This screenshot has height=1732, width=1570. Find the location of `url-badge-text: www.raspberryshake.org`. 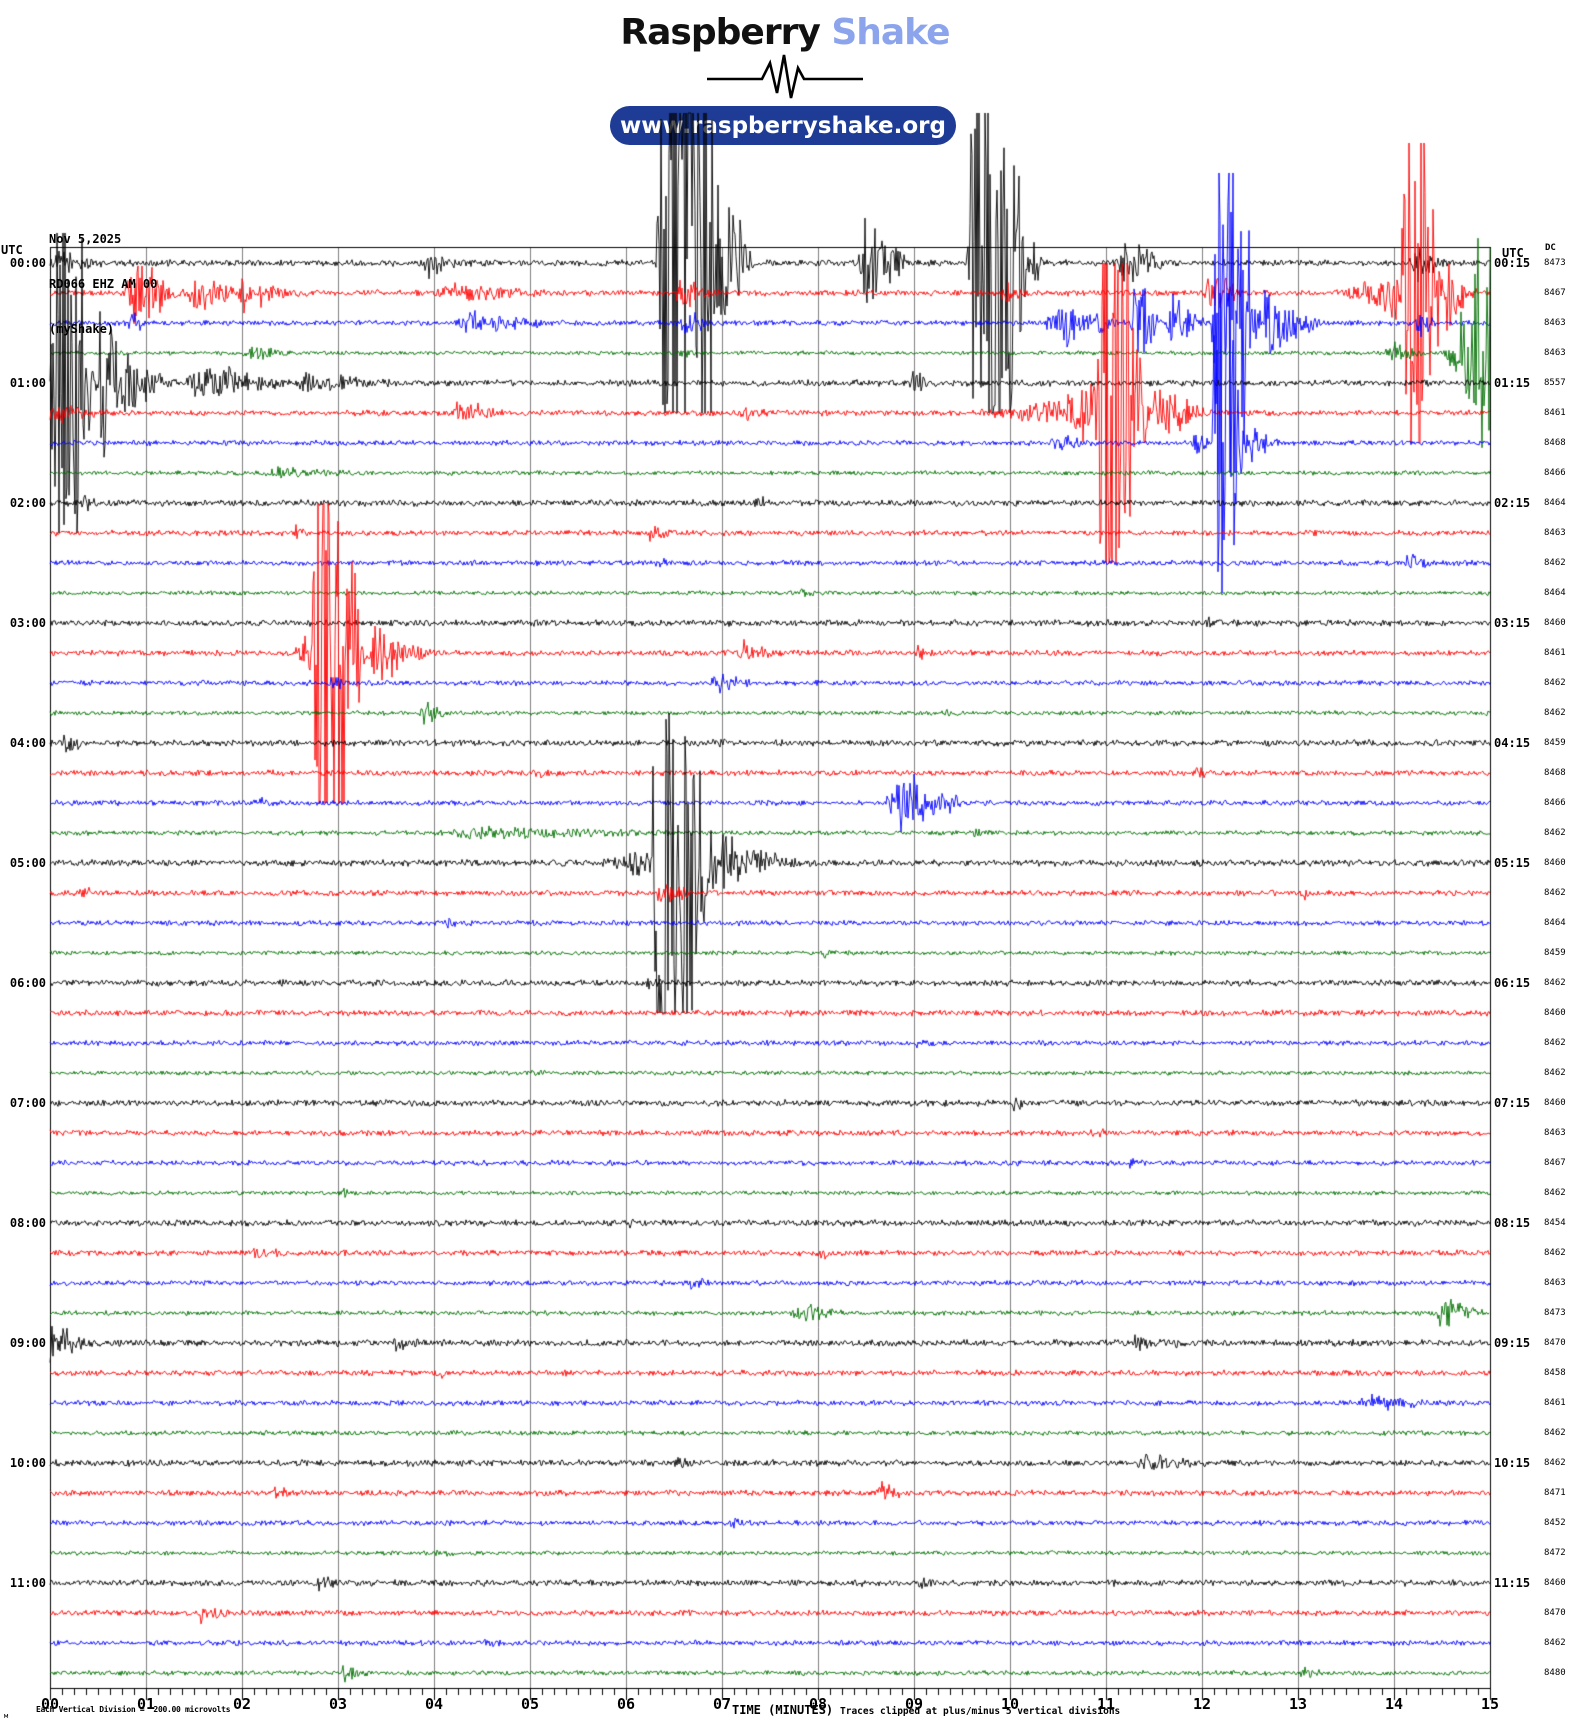

url-badge-text: www.raspberryshake.org is located at coordinates (783, 125).